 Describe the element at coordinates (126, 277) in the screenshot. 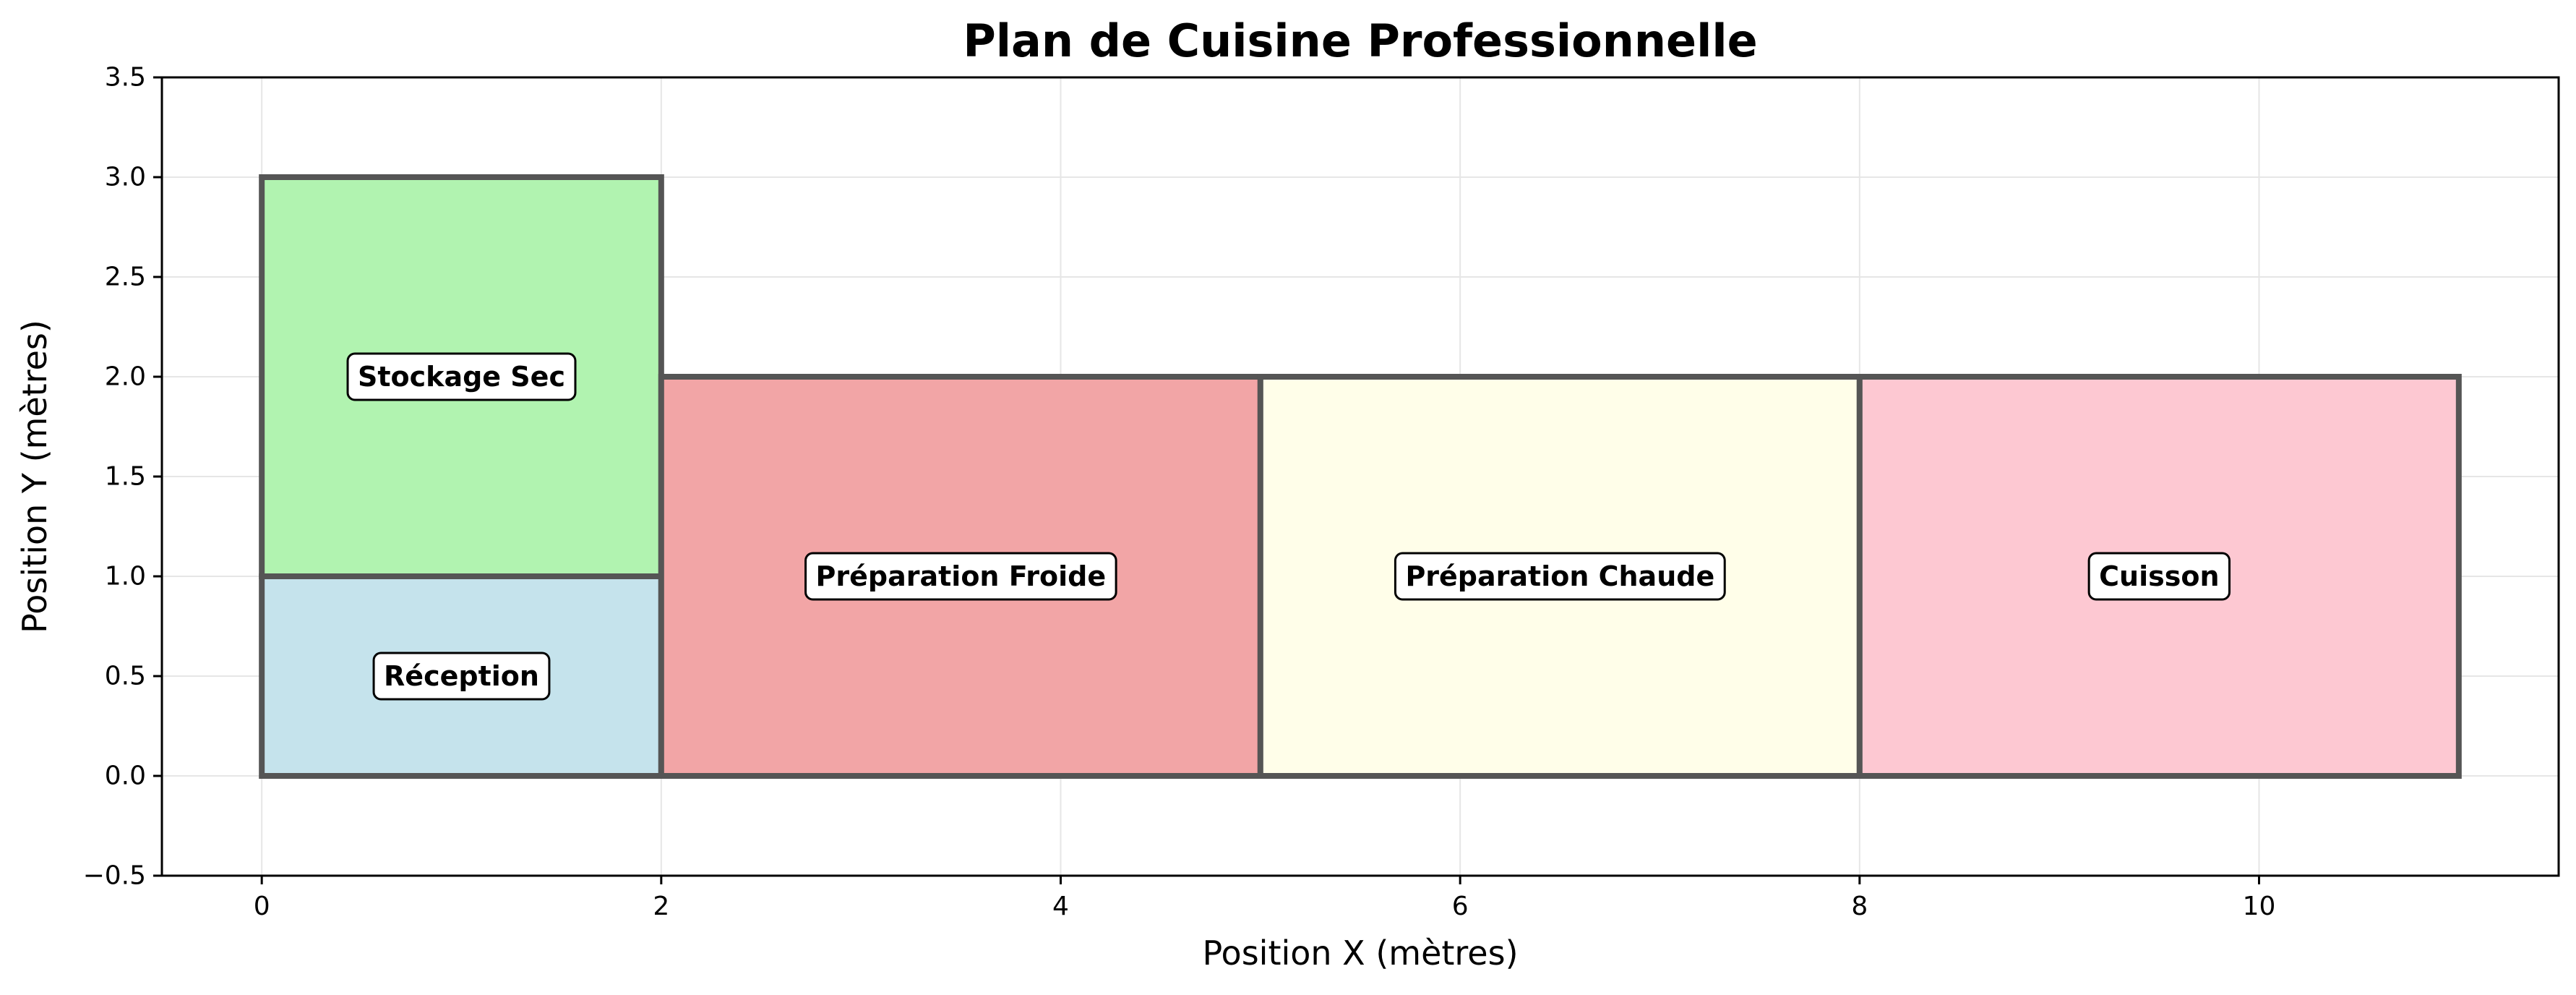

I see `y-tick-label: 2.5` at that location.